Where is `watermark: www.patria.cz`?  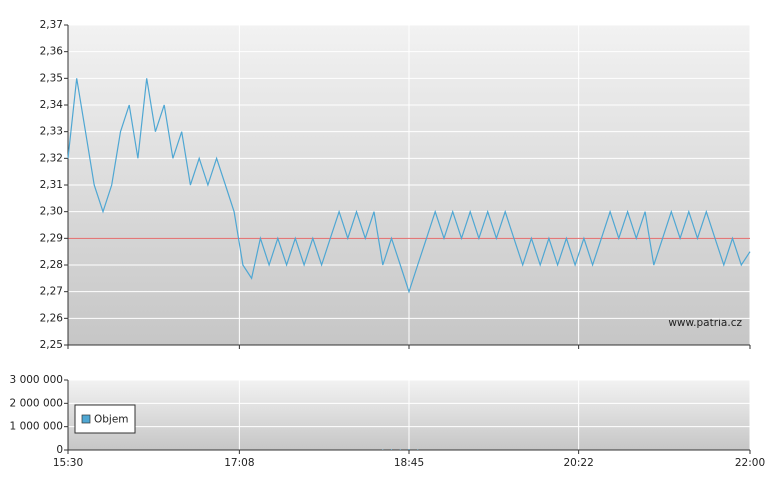 watermark: www.patria.cz is located at coordinates (705, 323).